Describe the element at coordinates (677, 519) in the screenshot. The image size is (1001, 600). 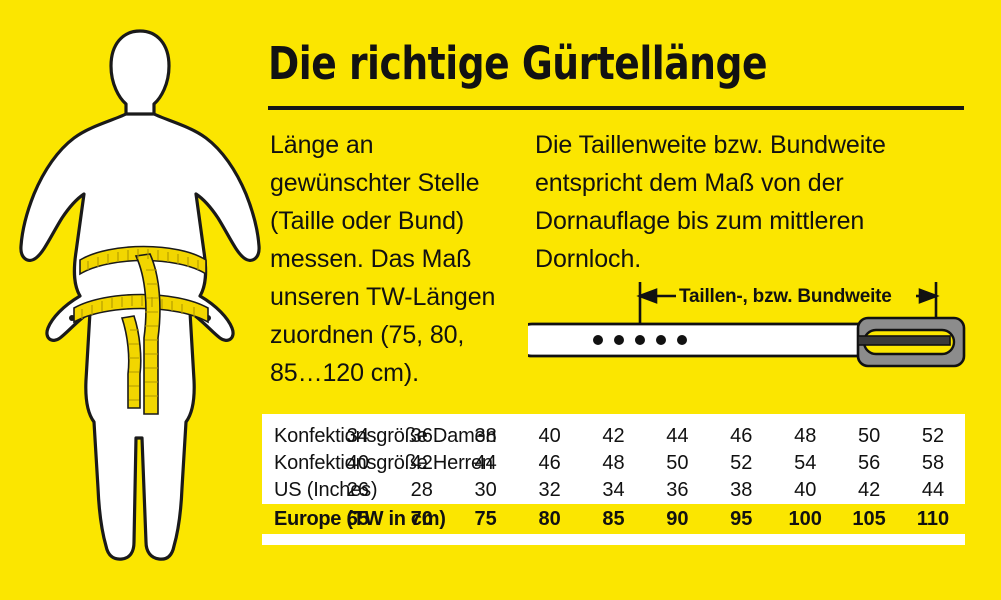
I see `table-cell: 90` at that location.